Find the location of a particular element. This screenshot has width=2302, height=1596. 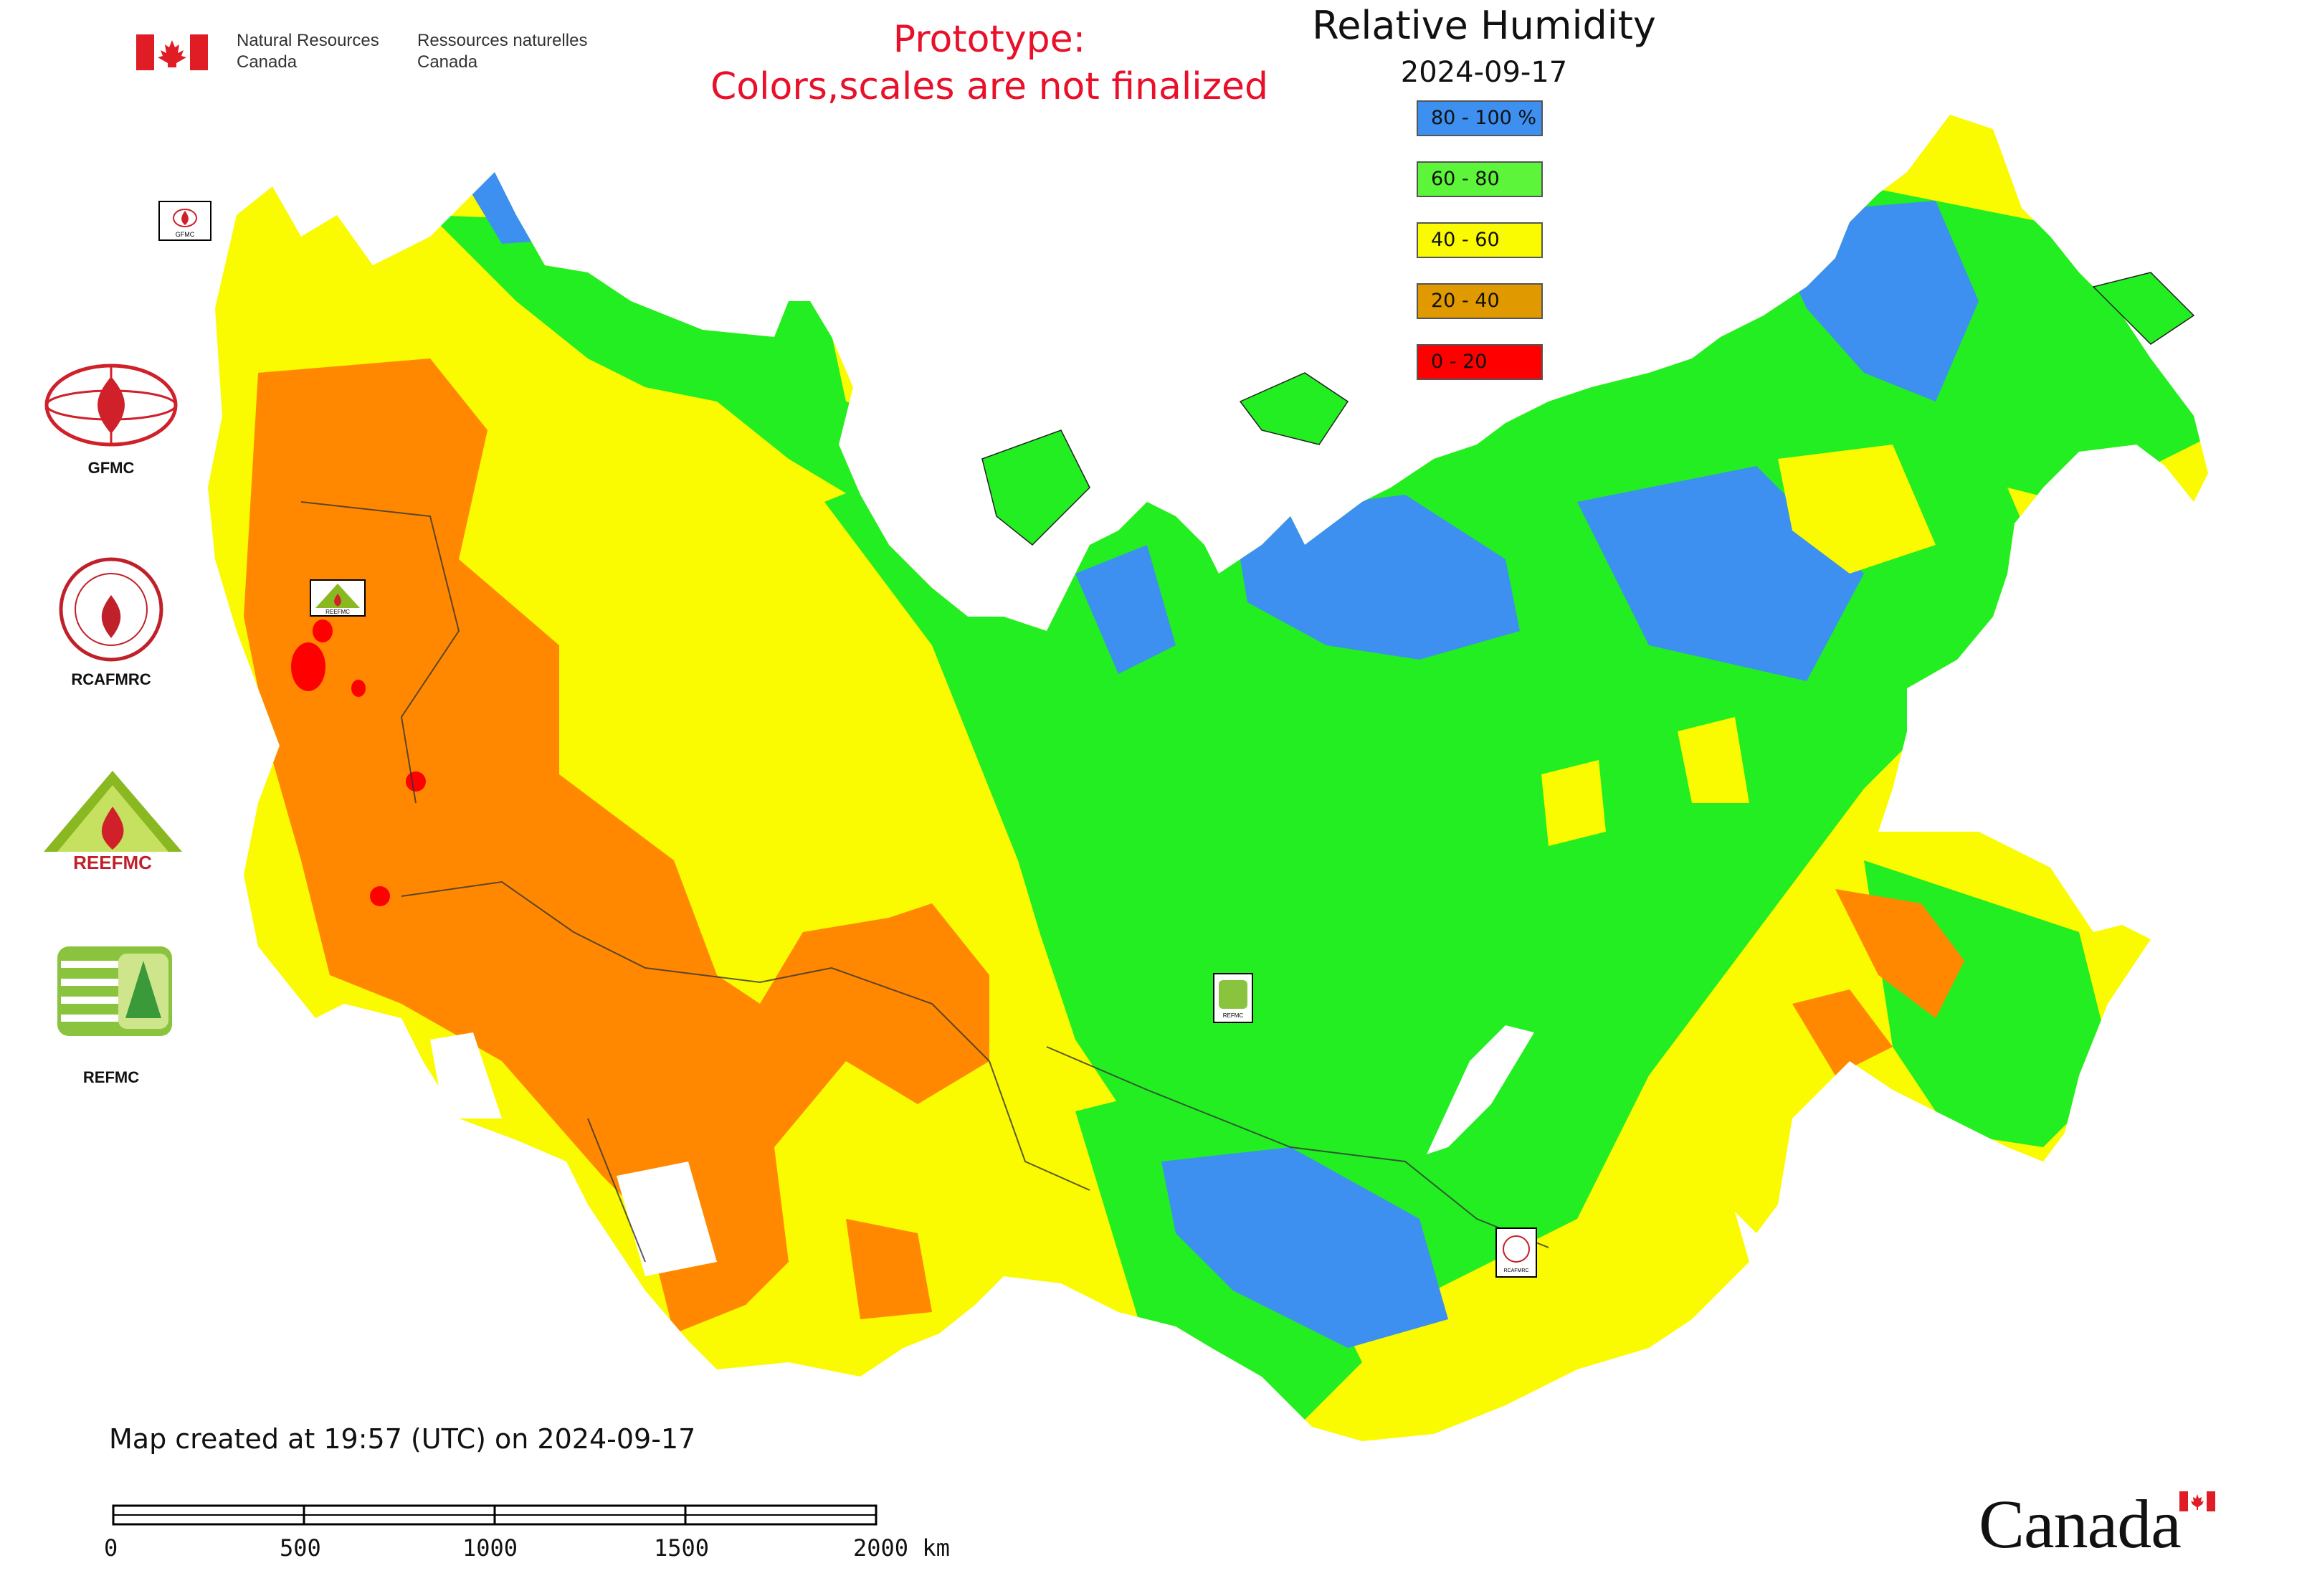

refmc-map-marker-label: REFMC is located at coordinates (1234, 1015).